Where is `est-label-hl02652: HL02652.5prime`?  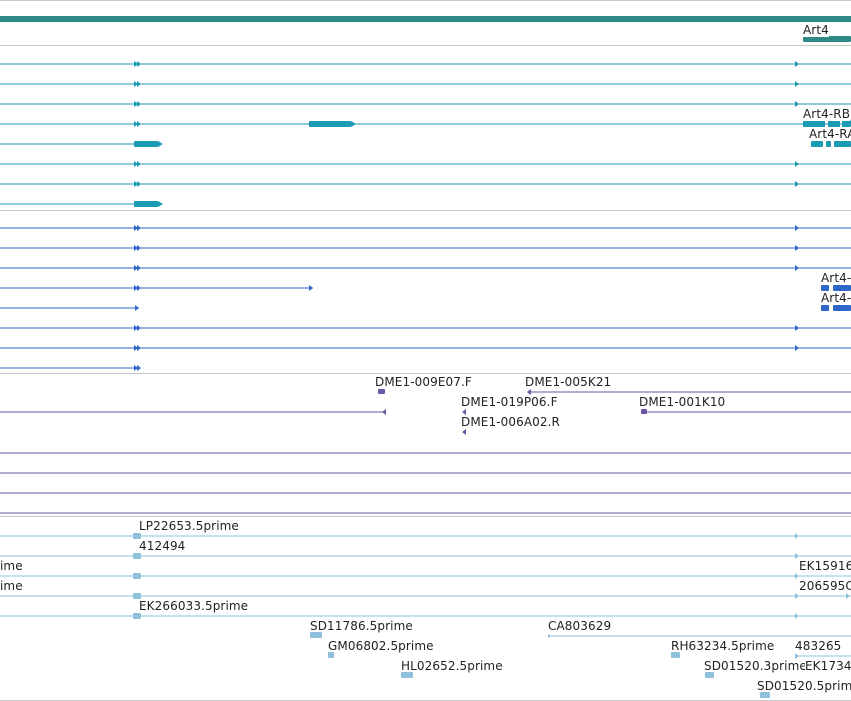
est-label-hl02652: HL02652.5prime is located at coordinates (452, 666).